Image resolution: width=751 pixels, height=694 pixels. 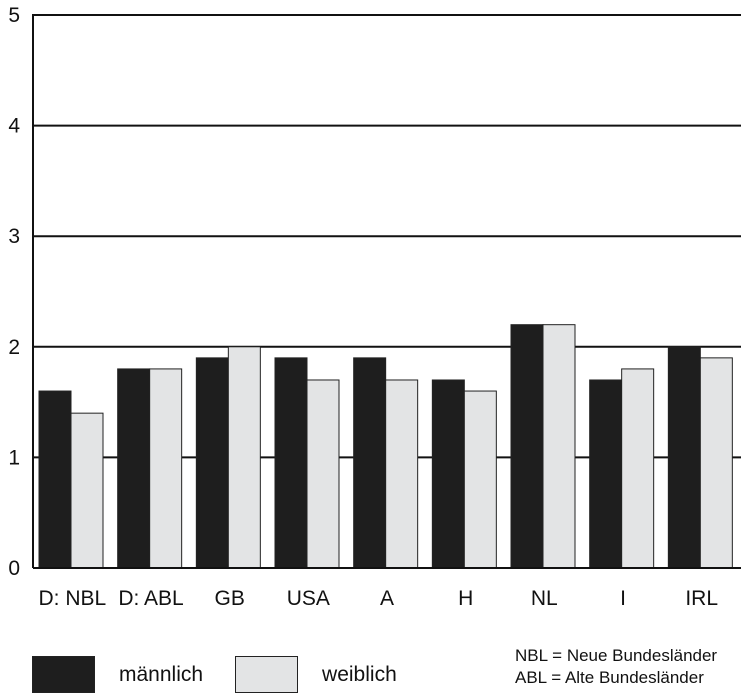 What do you see at coordinates (267, 674) in the screenshot?
I see `legend-swatch-weiblich` at bounding box center [267, 674].